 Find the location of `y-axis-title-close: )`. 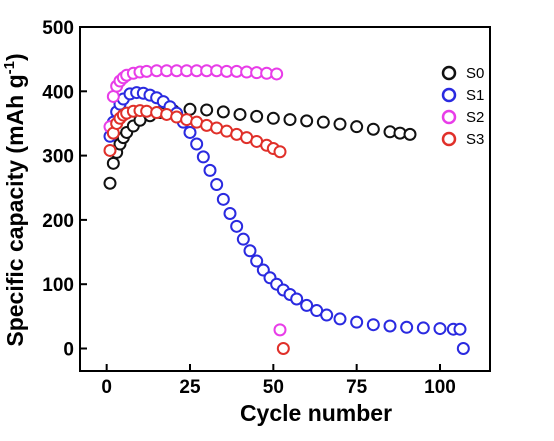

y-axis-title-close: ) is located at coordinates (15, 57).